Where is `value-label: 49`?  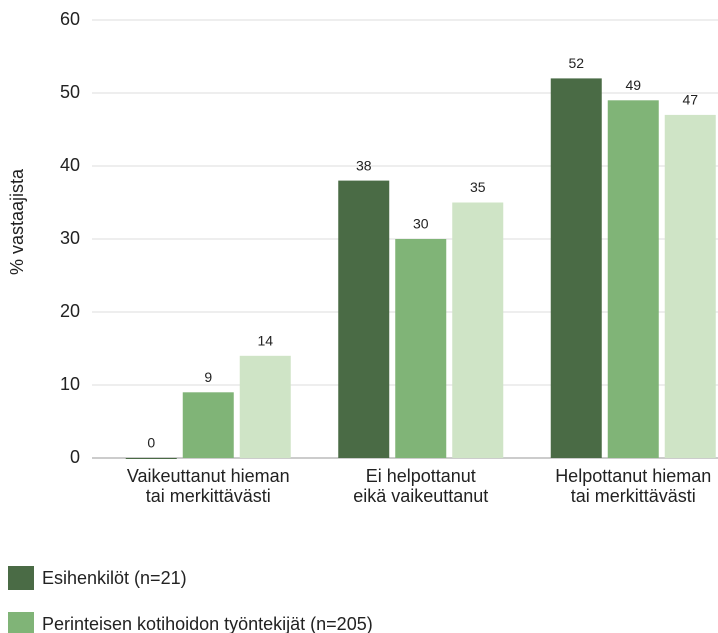
value-label: 49 is located at coordinates (633, 85).